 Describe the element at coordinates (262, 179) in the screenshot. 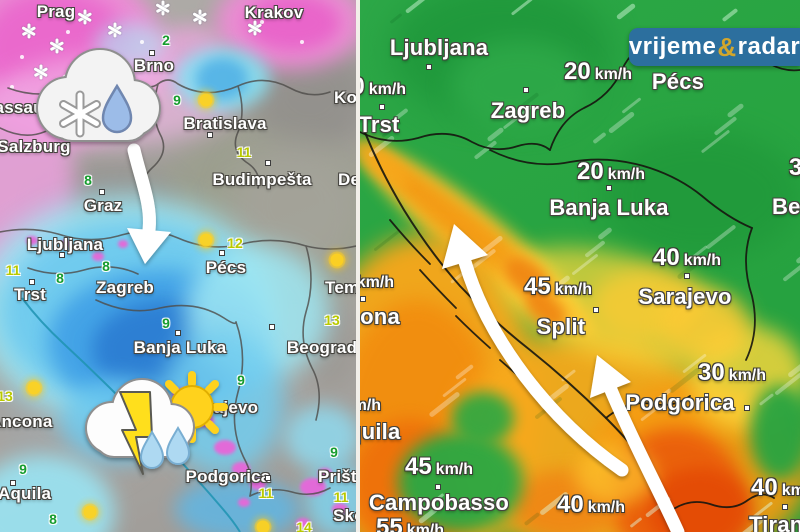

I see `city-label-budimpe-ta: Budimpešta` at that location.